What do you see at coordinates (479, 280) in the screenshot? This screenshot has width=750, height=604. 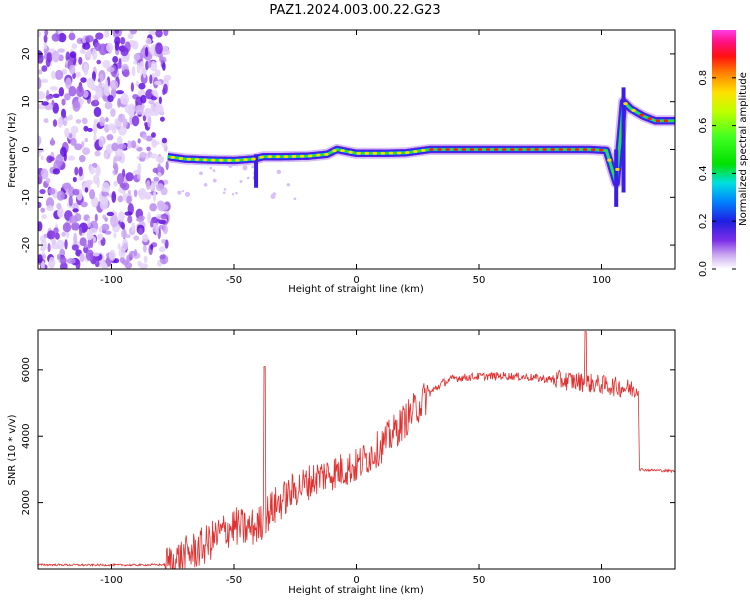 I see `spectrogram-x-tick-label: 50` at bounding box center [479, 280].